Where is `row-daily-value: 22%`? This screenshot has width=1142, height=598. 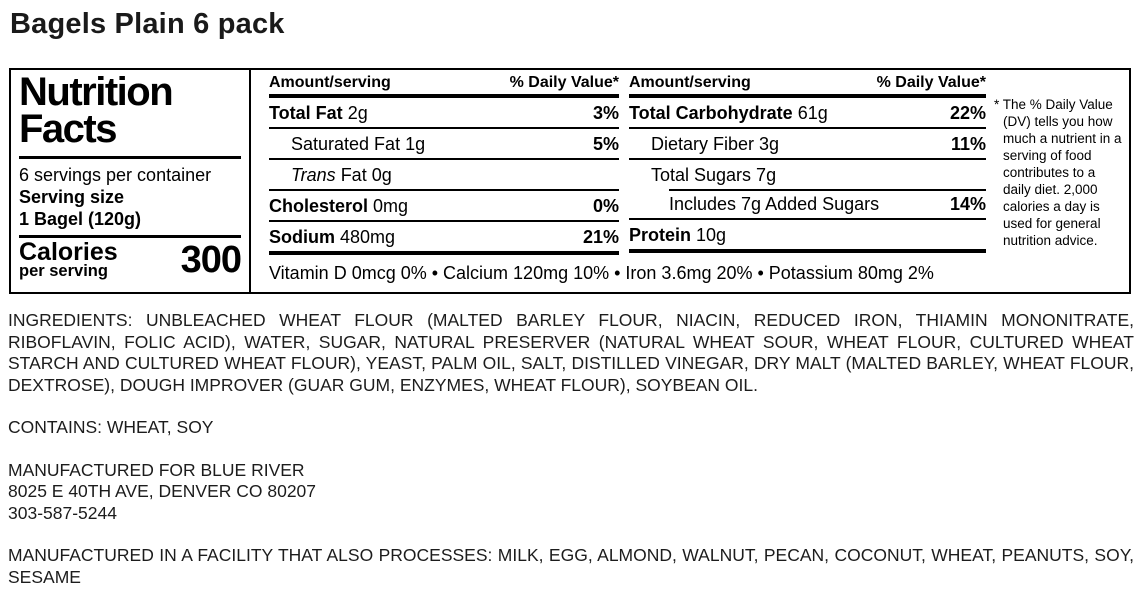 row-daily-value: 22% is located at coordinates (967, 113).